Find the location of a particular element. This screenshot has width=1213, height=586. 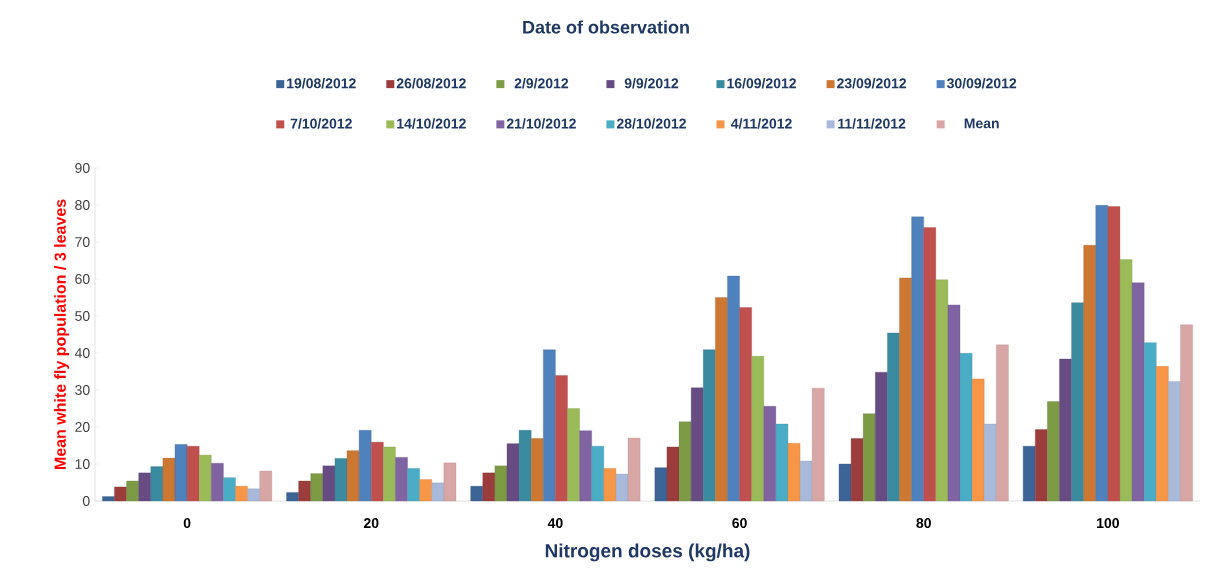

legend-label: 14/10/2012 is located at coordinates (431, 123).